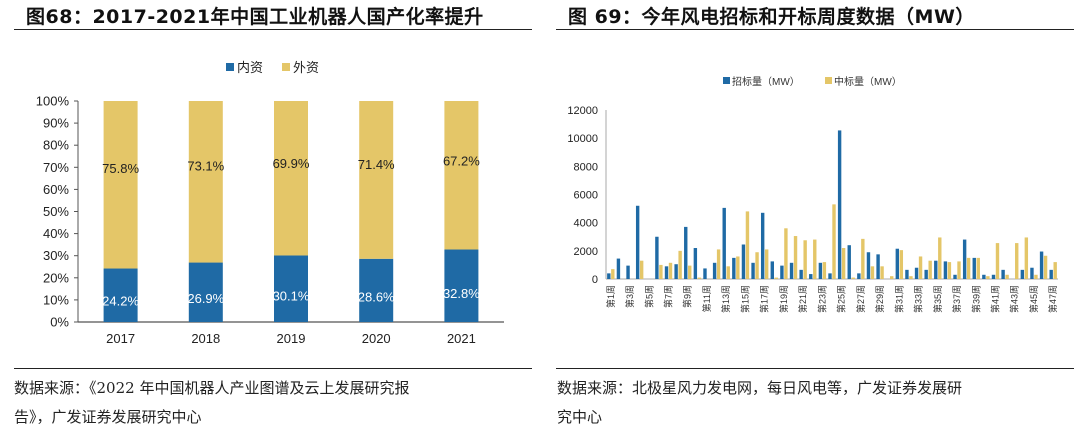  Describe the element at coordinates (994, 299) in the screenshot. I see `x-tick-label: 第41周` at that location.